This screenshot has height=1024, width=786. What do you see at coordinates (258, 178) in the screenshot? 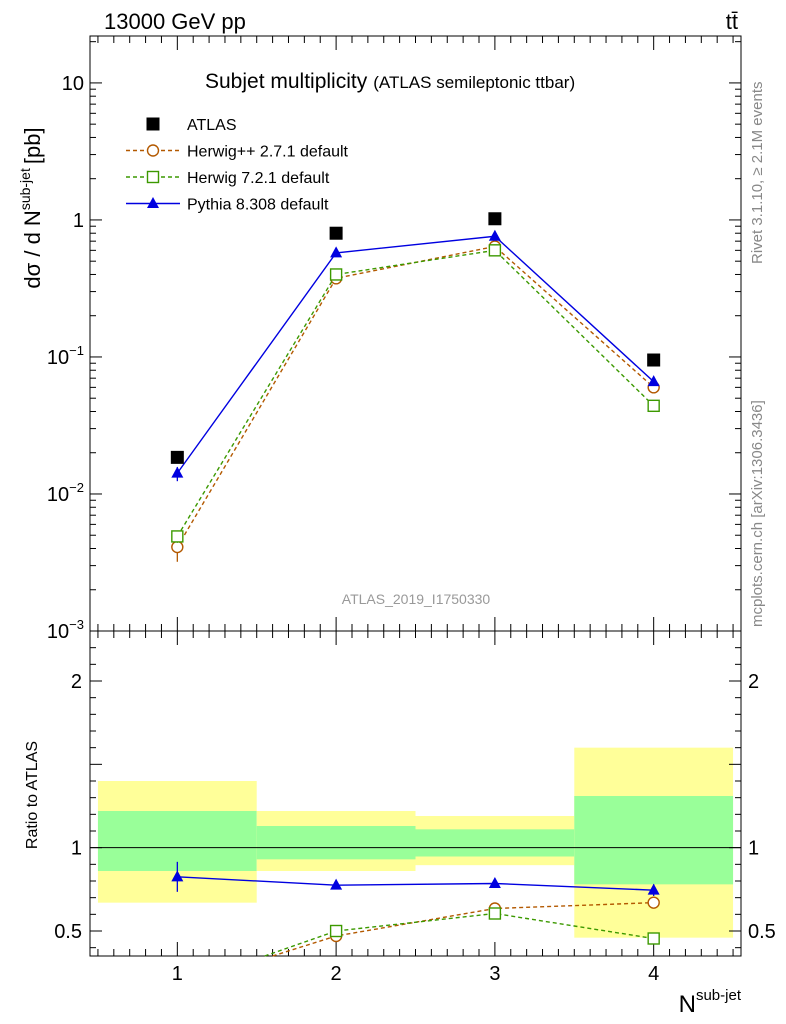
I see `legend-label-2: Herwig 7.2.1 default` at bounding box center [258, 178].